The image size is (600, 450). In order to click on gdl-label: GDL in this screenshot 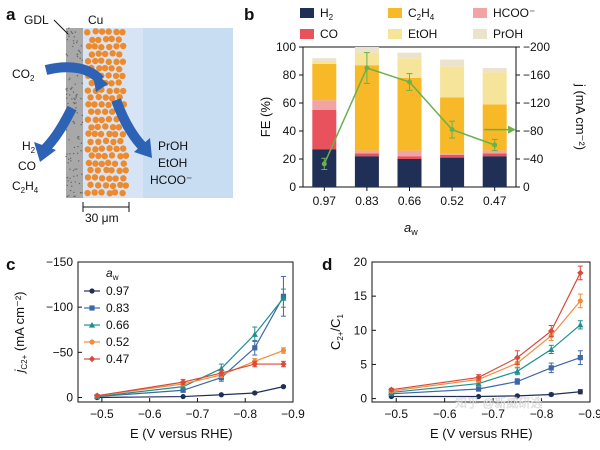, I will do `click(36, 20)`.